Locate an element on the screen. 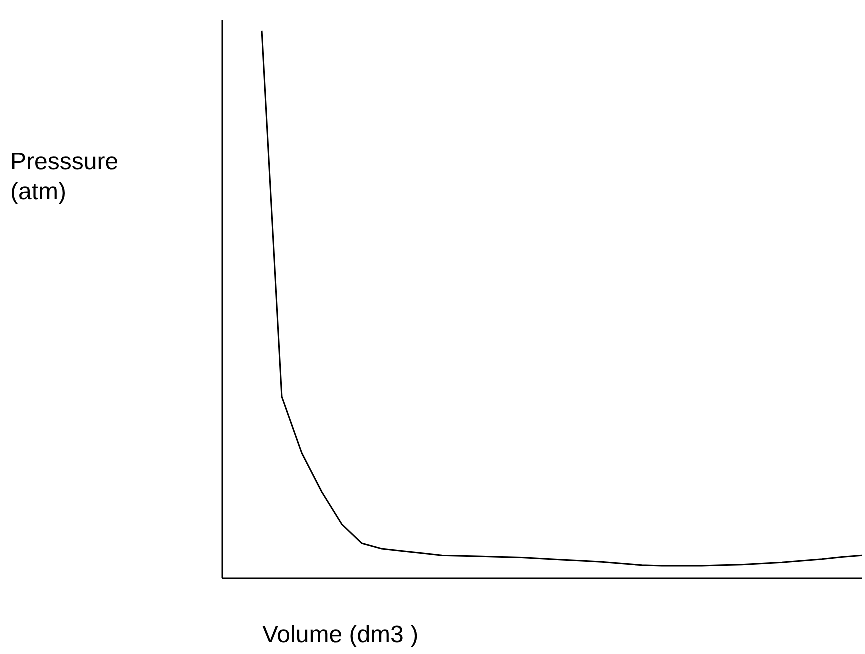 This screenshot has width=865, height=654. y-axis-title: Presssure (atm) is located at coordinates (64, 177).